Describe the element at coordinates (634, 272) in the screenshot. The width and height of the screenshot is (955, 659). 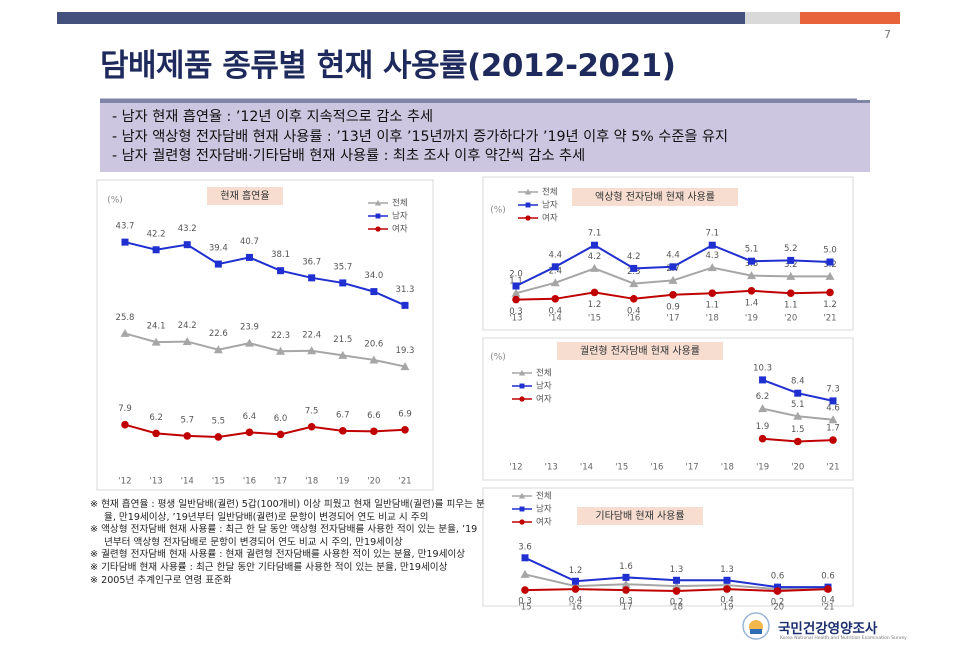
I see `value-label: 2.3` at that location.